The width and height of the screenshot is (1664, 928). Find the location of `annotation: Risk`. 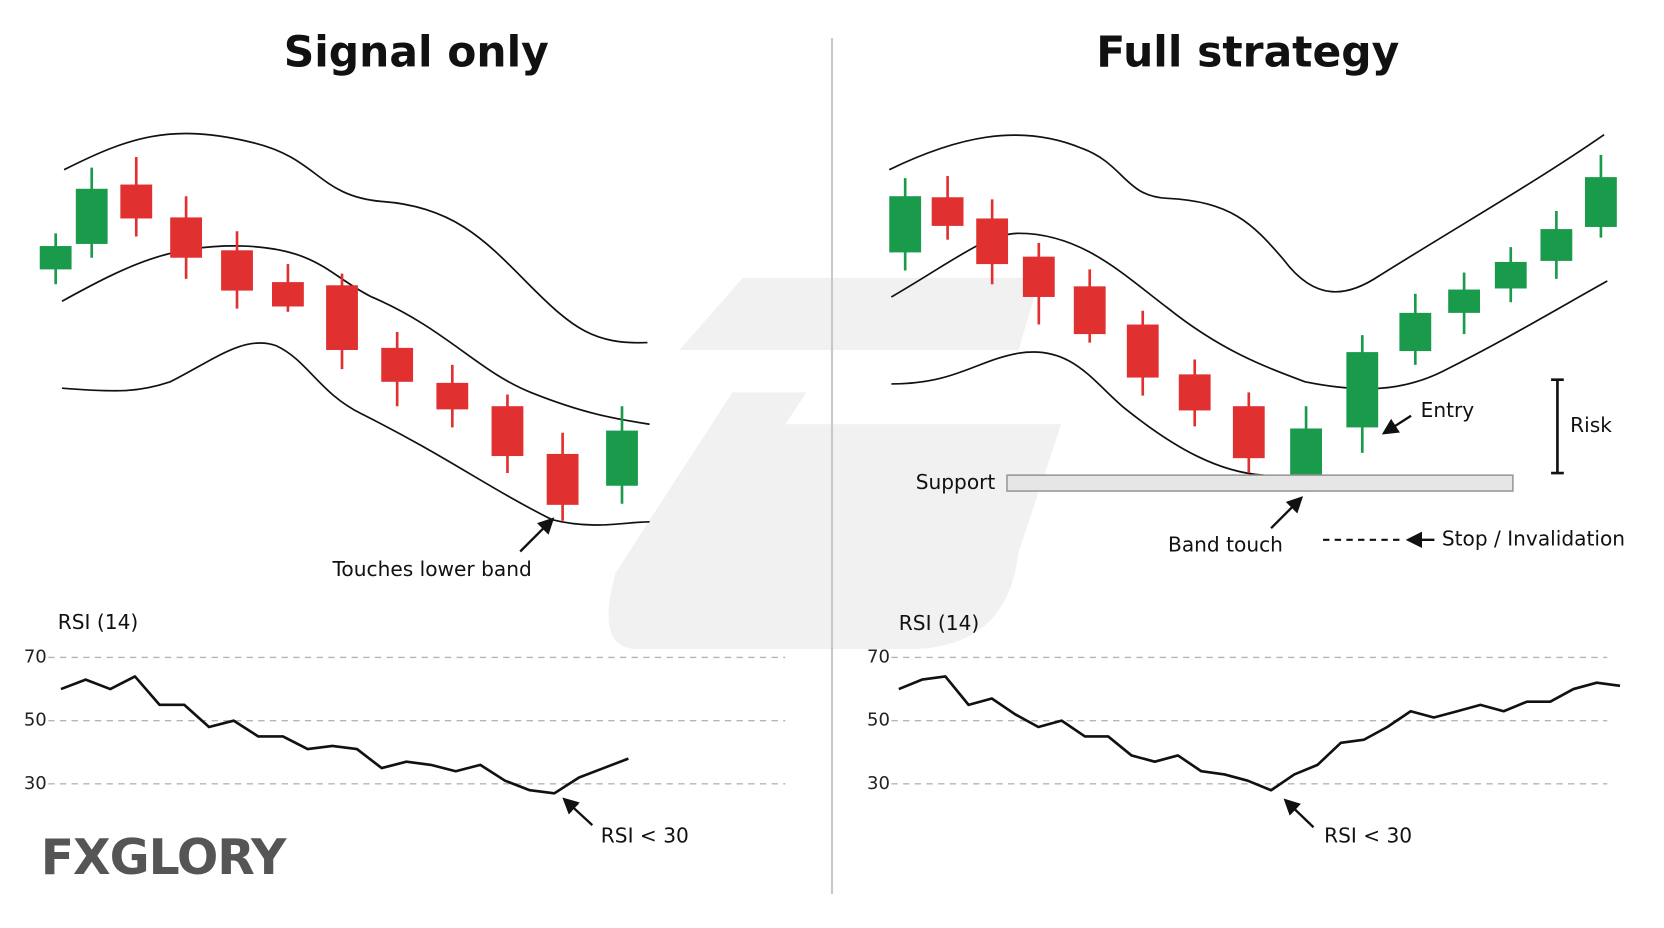

annotation: Risk is located at coordinates (1591, 425).